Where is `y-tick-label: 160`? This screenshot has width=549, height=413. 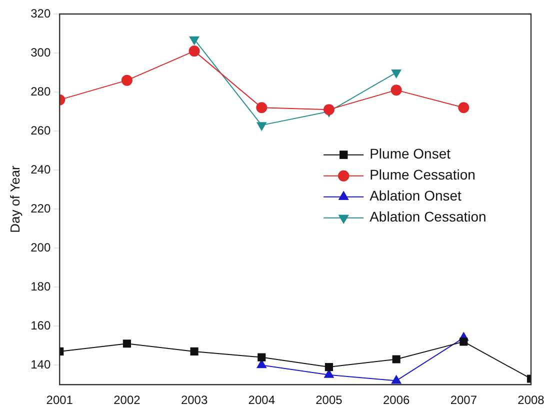 y-tick-label: 160 is located at coordinates (40, 325).